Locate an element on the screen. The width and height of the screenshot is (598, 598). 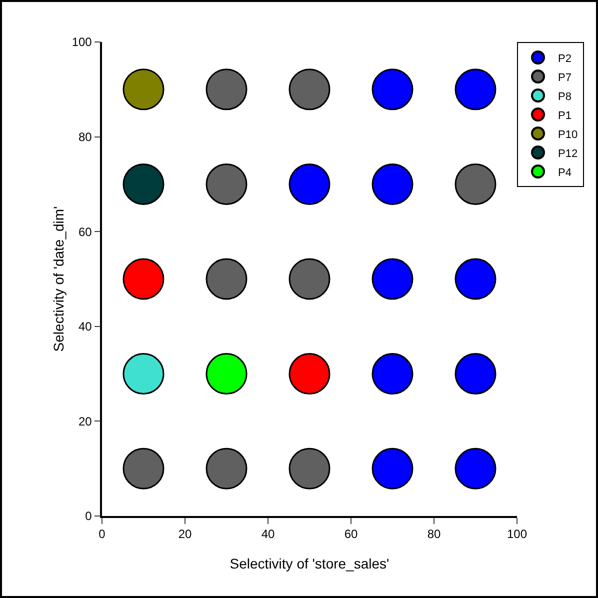
legend-label: P12 is located at coordinates (568, 154).